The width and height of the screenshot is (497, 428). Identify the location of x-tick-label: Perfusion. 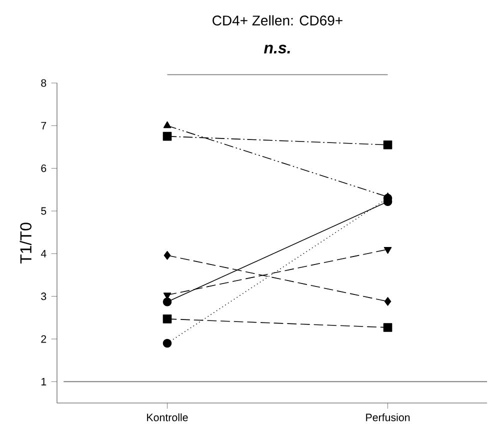
(388, 417).